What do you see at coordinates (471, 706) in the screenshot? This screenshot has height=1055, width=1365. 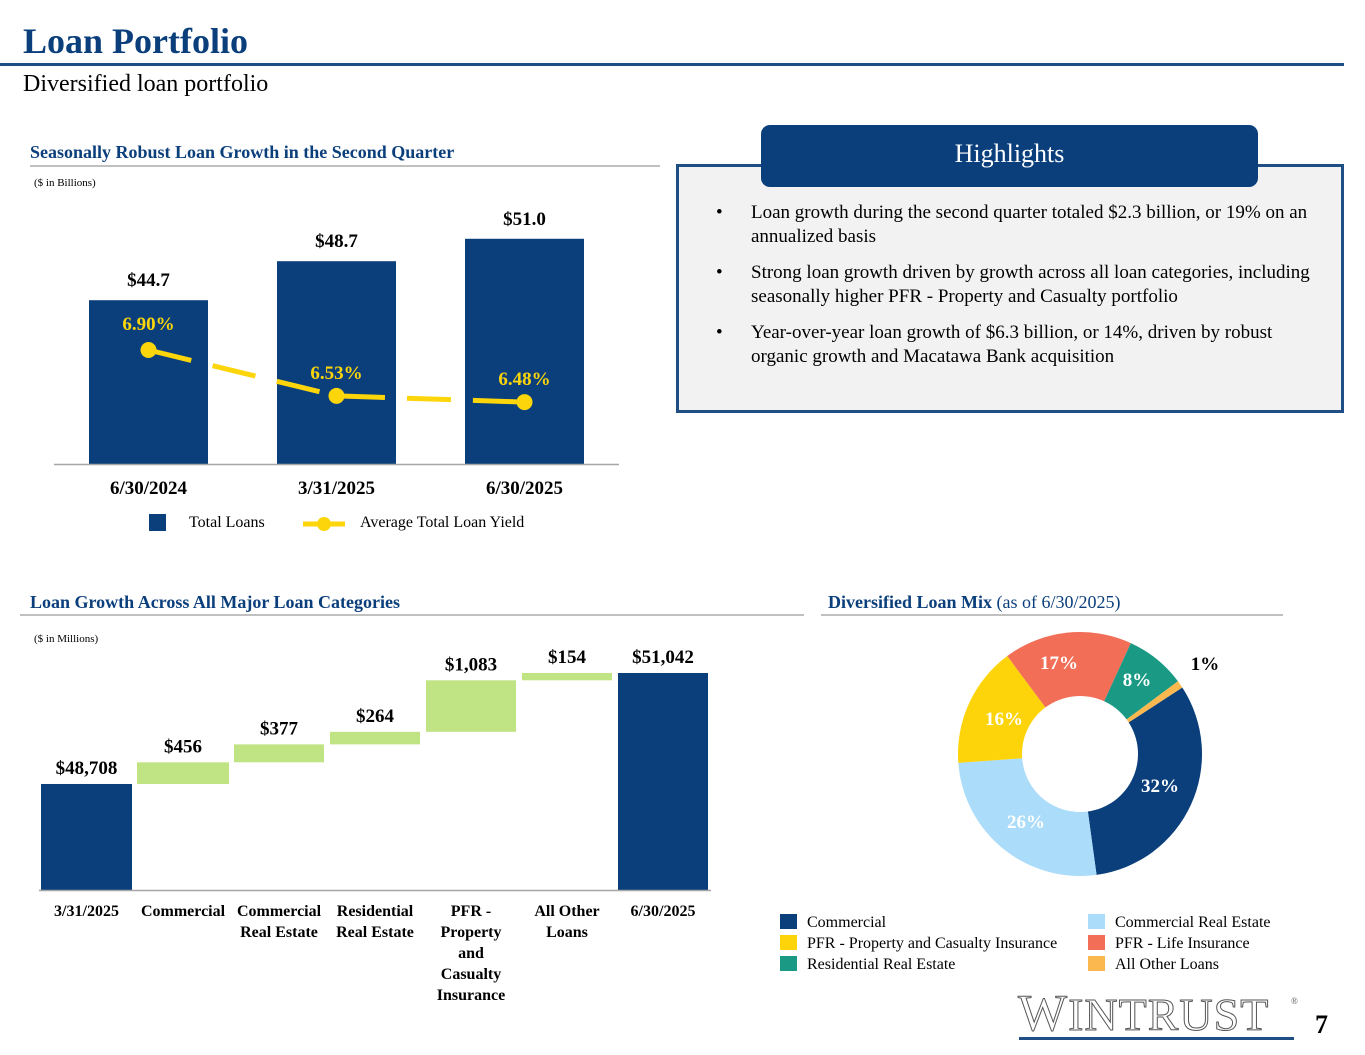 I see `waterfall-bar-pfr-property-and-casualty-insurance` at bounding box center [471, 706].